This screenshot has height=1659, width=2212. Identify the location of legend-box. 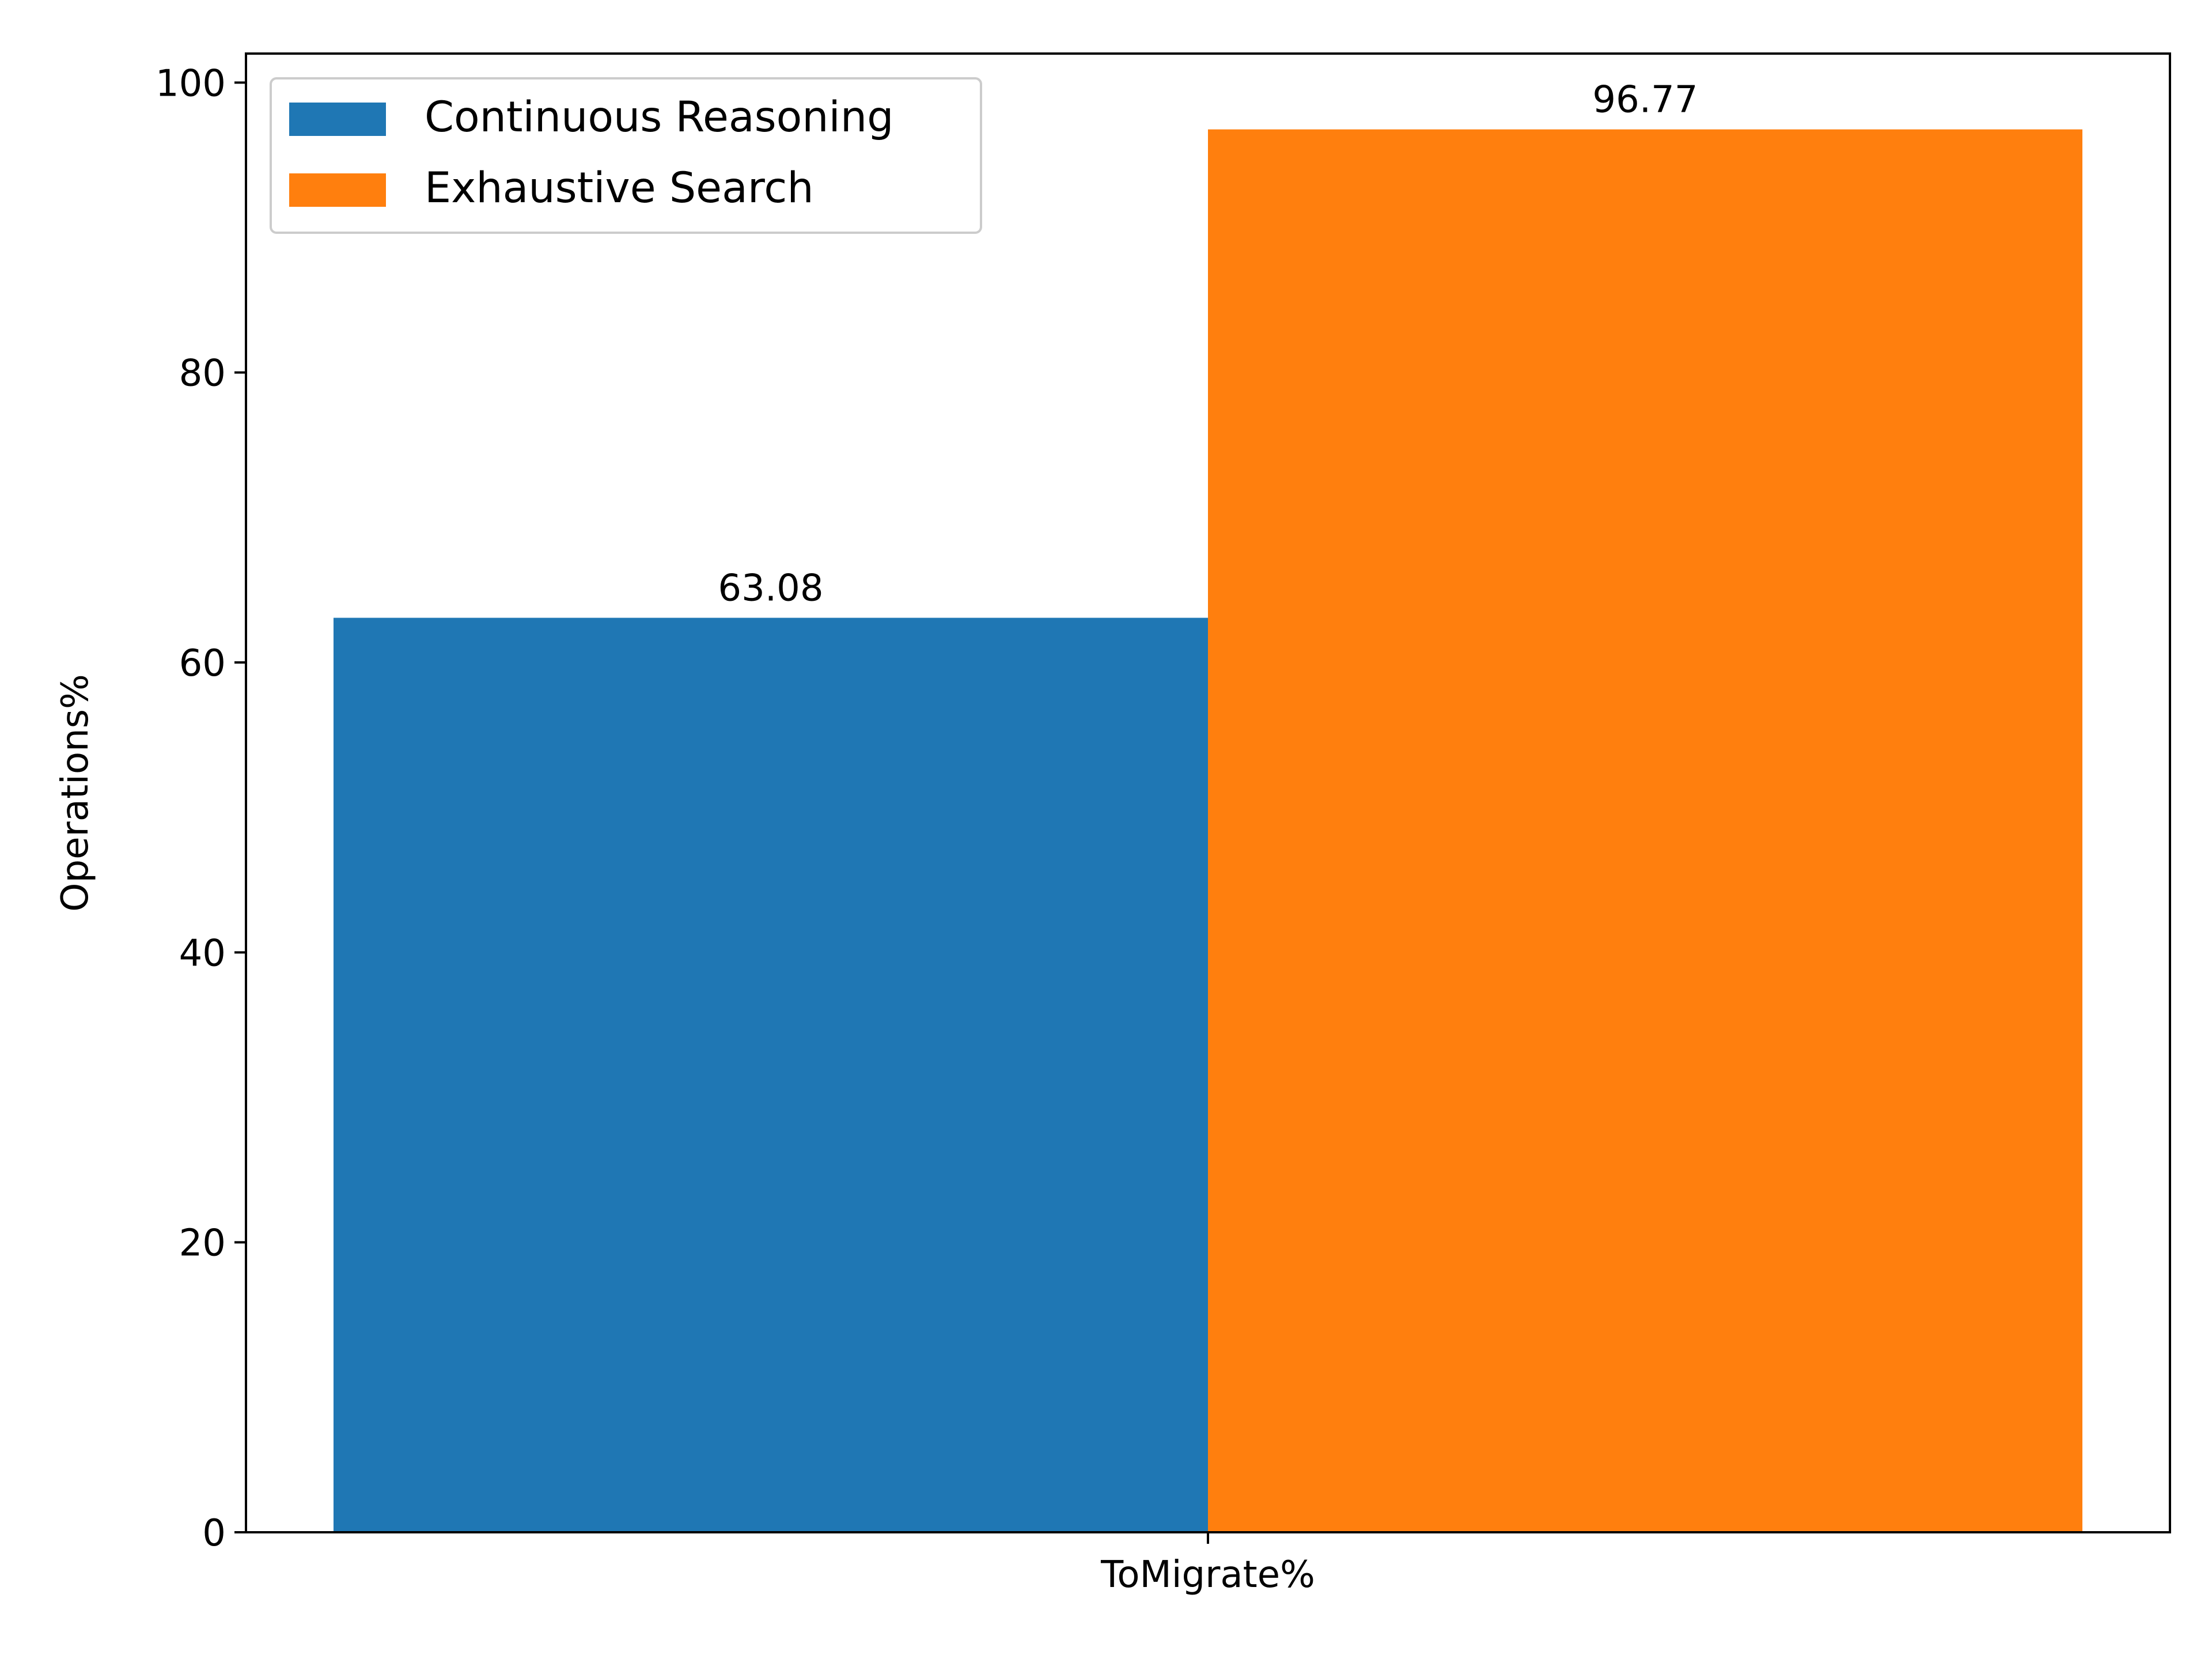
(626, 155).